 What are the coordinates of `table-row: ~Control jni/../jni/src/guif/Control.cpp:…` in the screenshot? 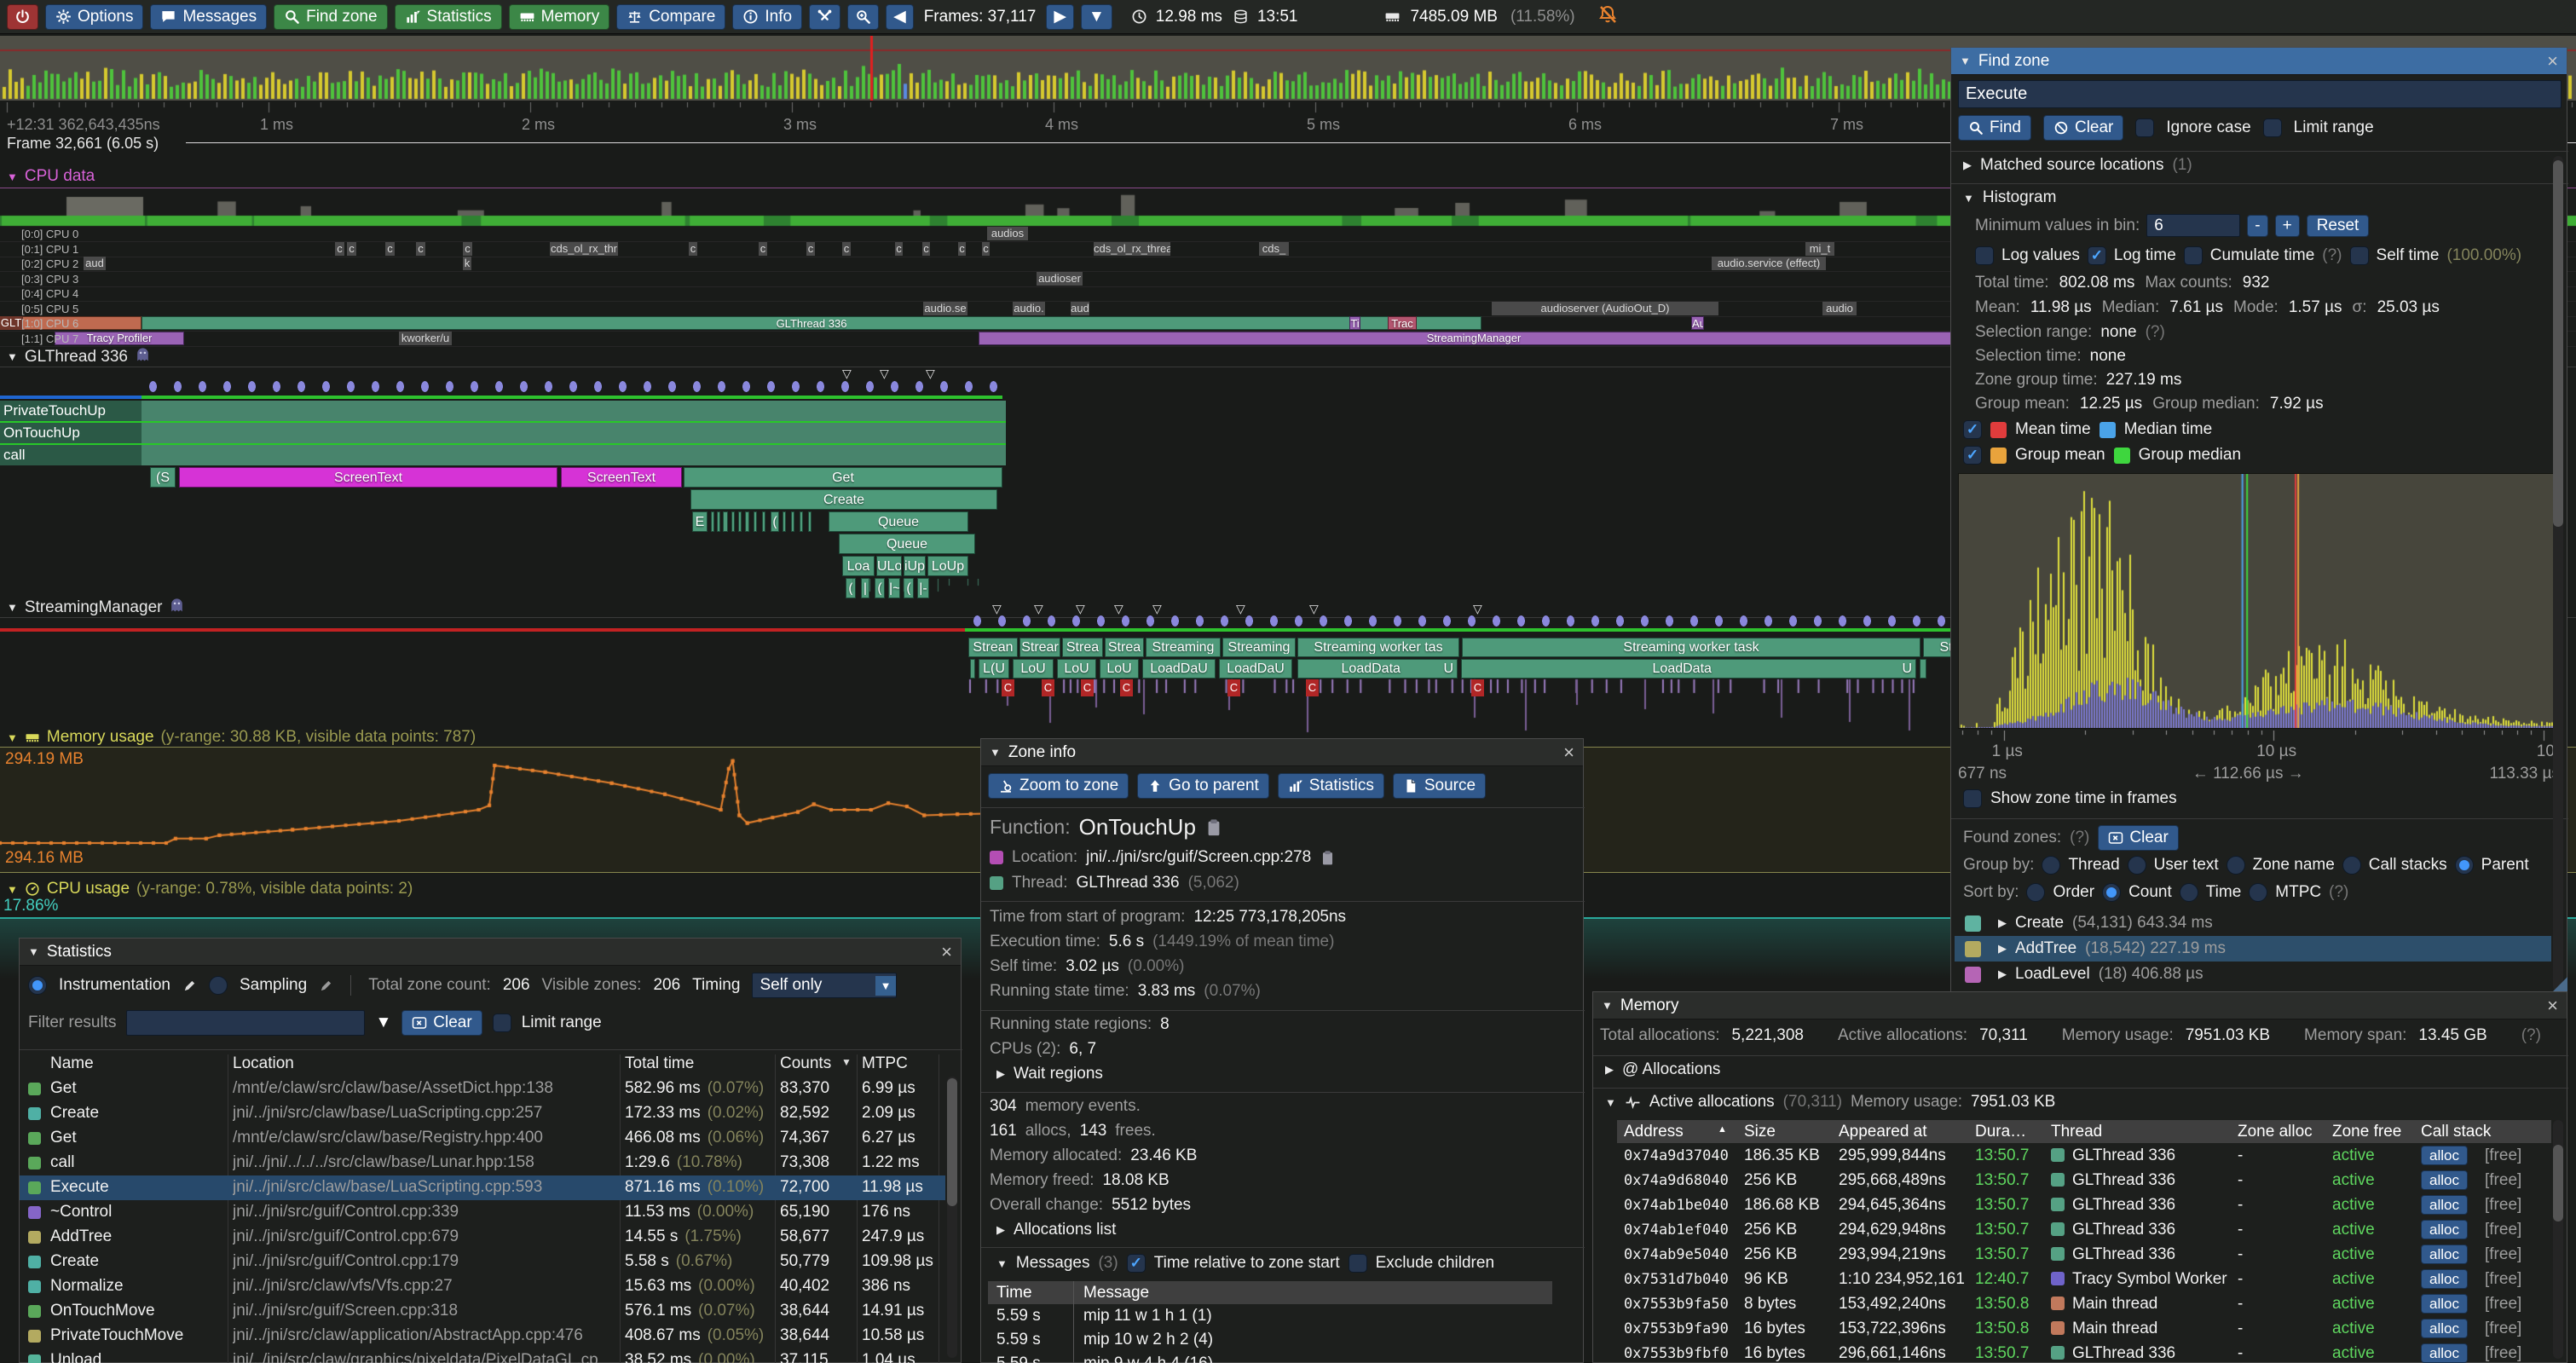 It's located at (482, 1212).